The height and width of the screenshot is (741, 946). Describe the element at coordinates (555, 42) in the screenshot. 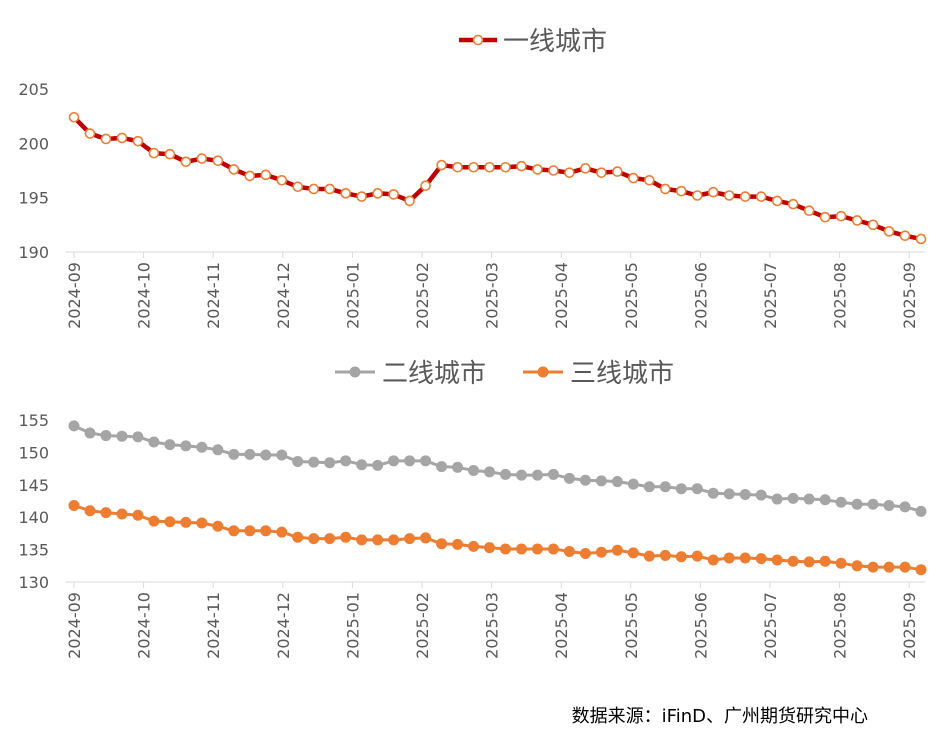

I see `legend-label: 一线城市` at that location.